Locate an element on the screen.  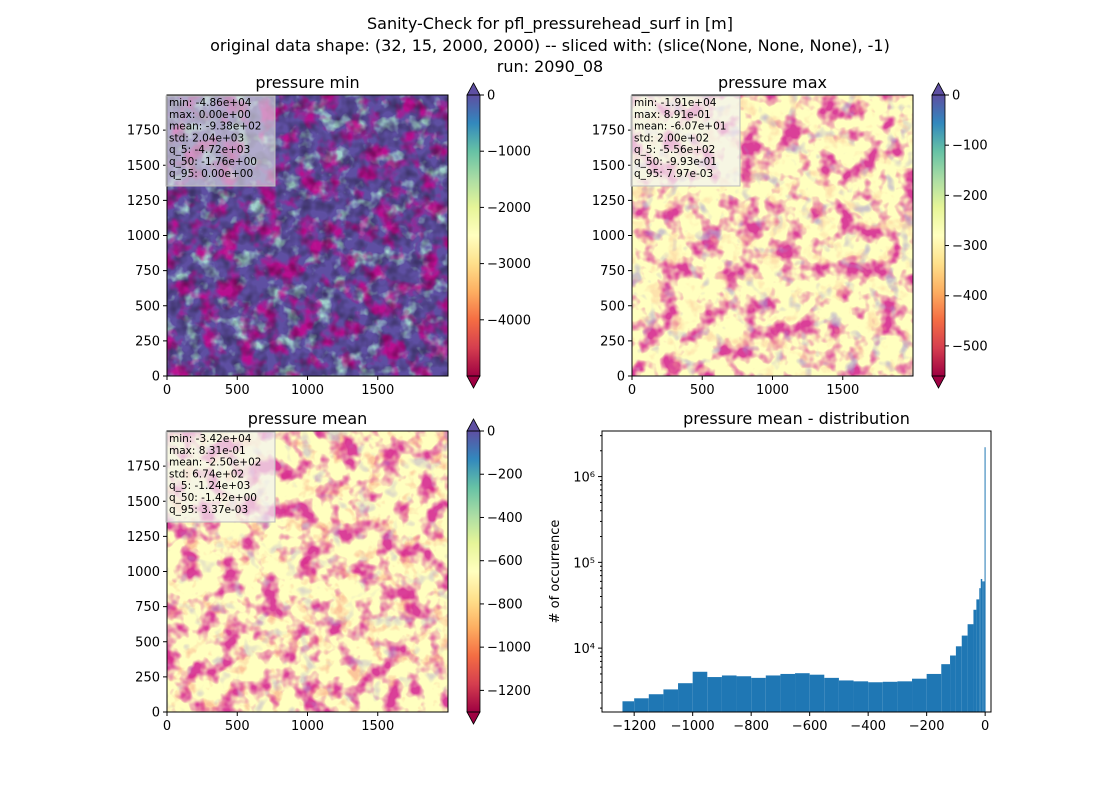
xtick-label-min-2: 1000 is located at coordinates (307, 390).